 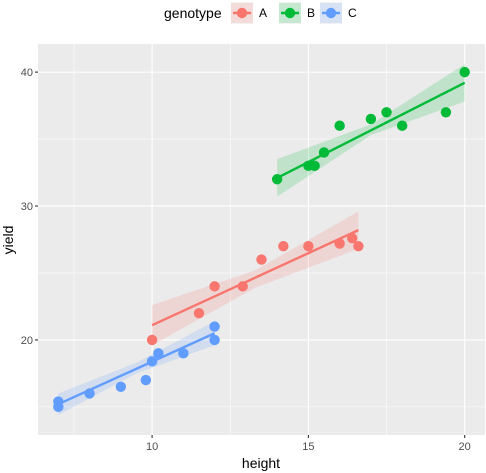 I want to click on y-tick-label: 30, so click(x=27, y=207).